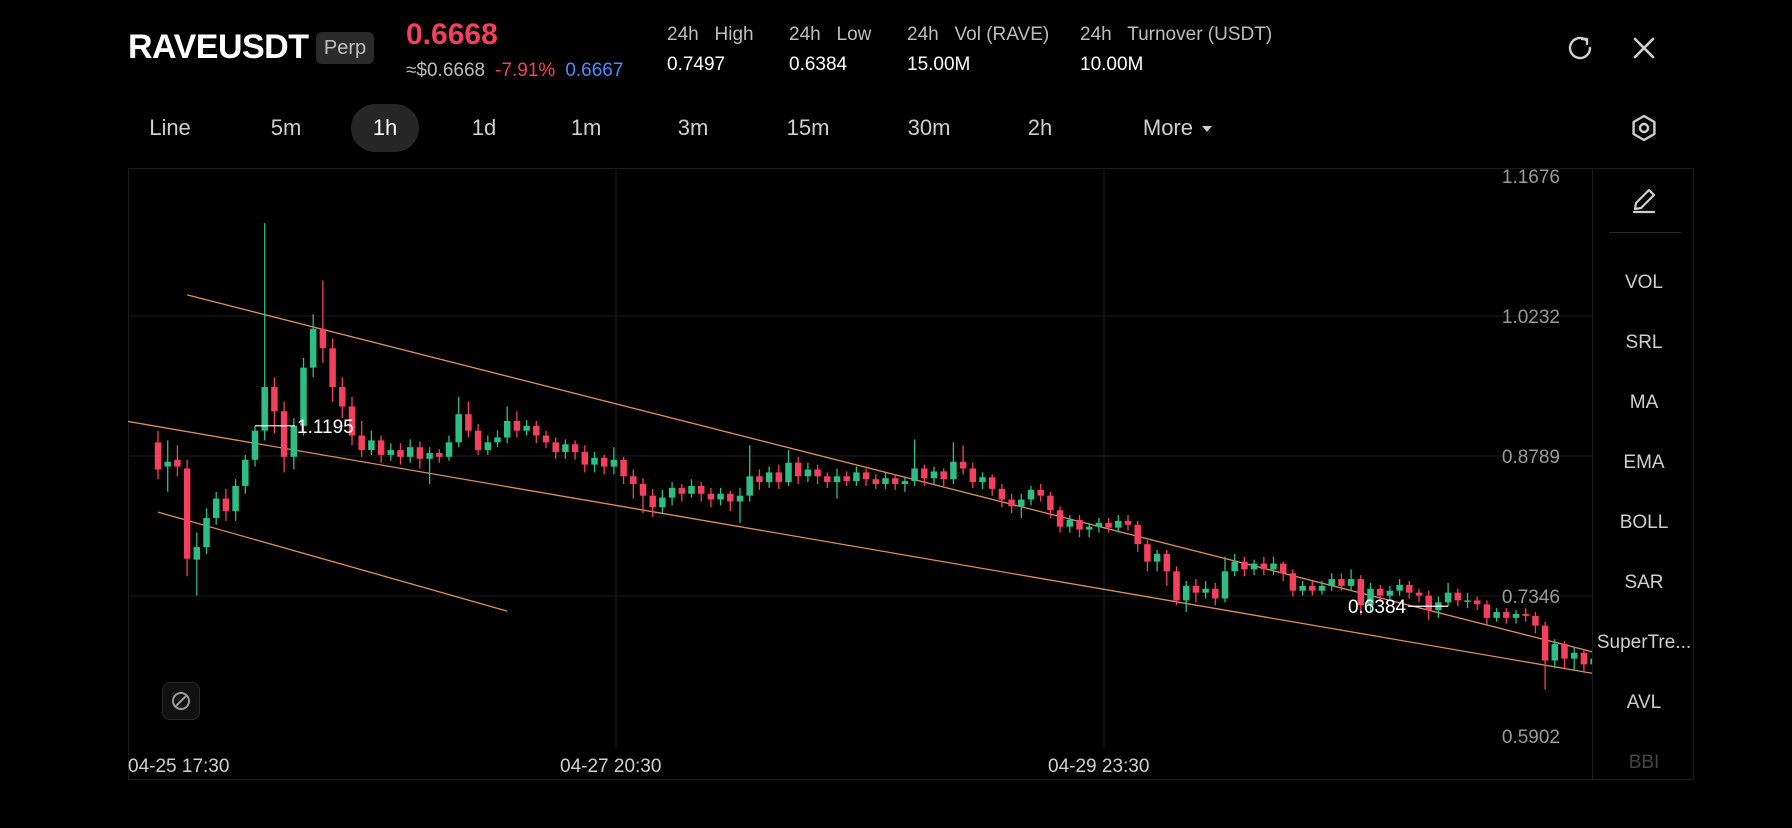 The image size is (1792, 828). Describe the element at coordinates (1644, 342) in the screenshot. I see `indicator-srl: SRL` at that location.